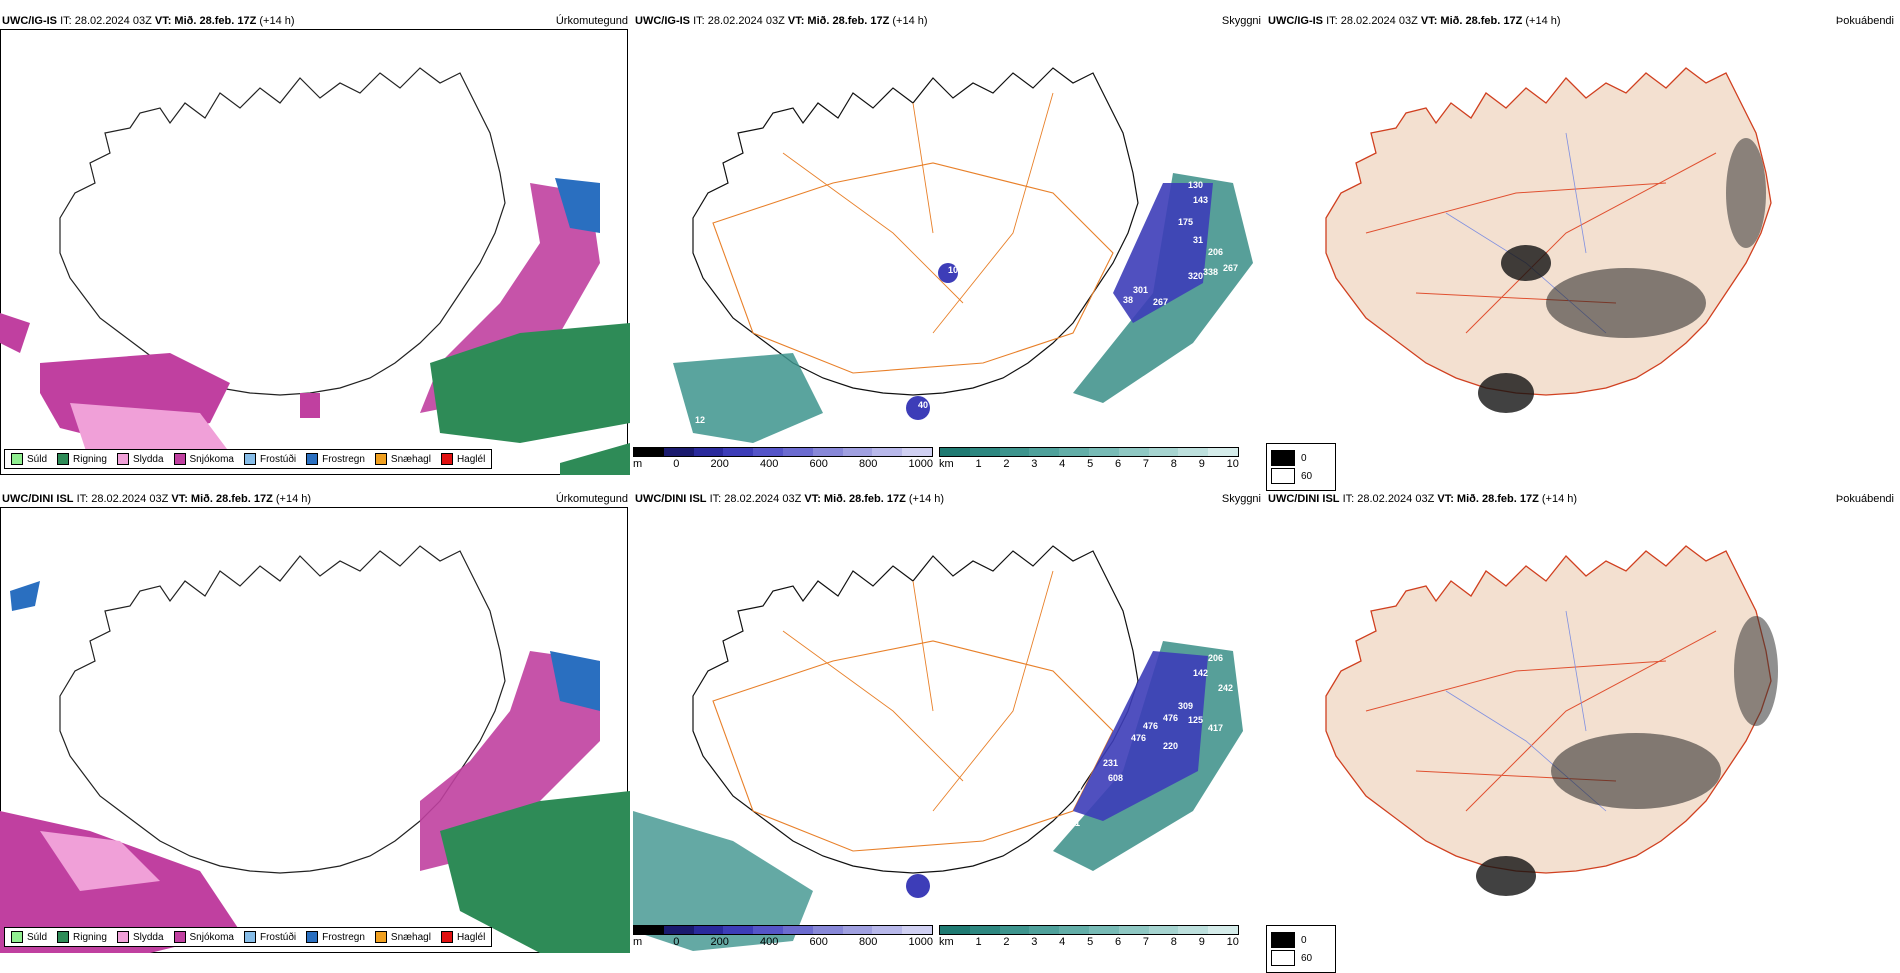  Describe the element at coordinates (203, 459) in the screenshot. I see `legend-item: Snjókoma` at that location.